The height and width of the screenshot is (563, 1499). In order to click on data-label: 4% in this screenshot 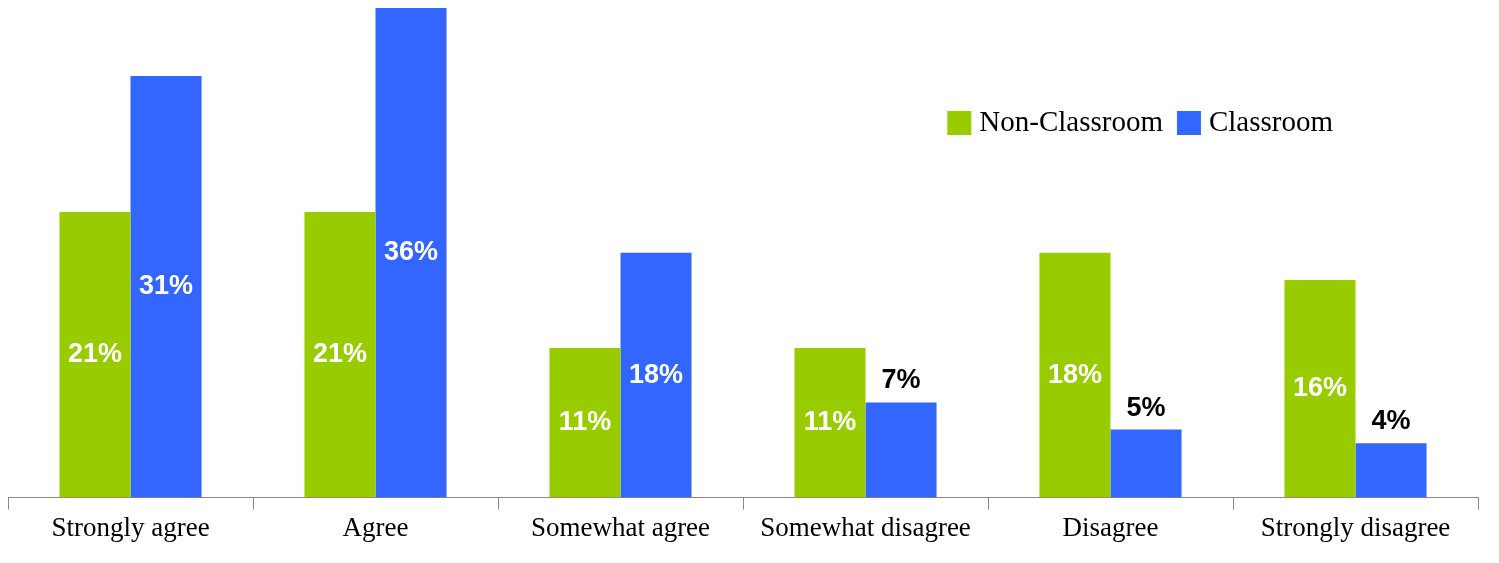, I will do `click(1391, 420)`.